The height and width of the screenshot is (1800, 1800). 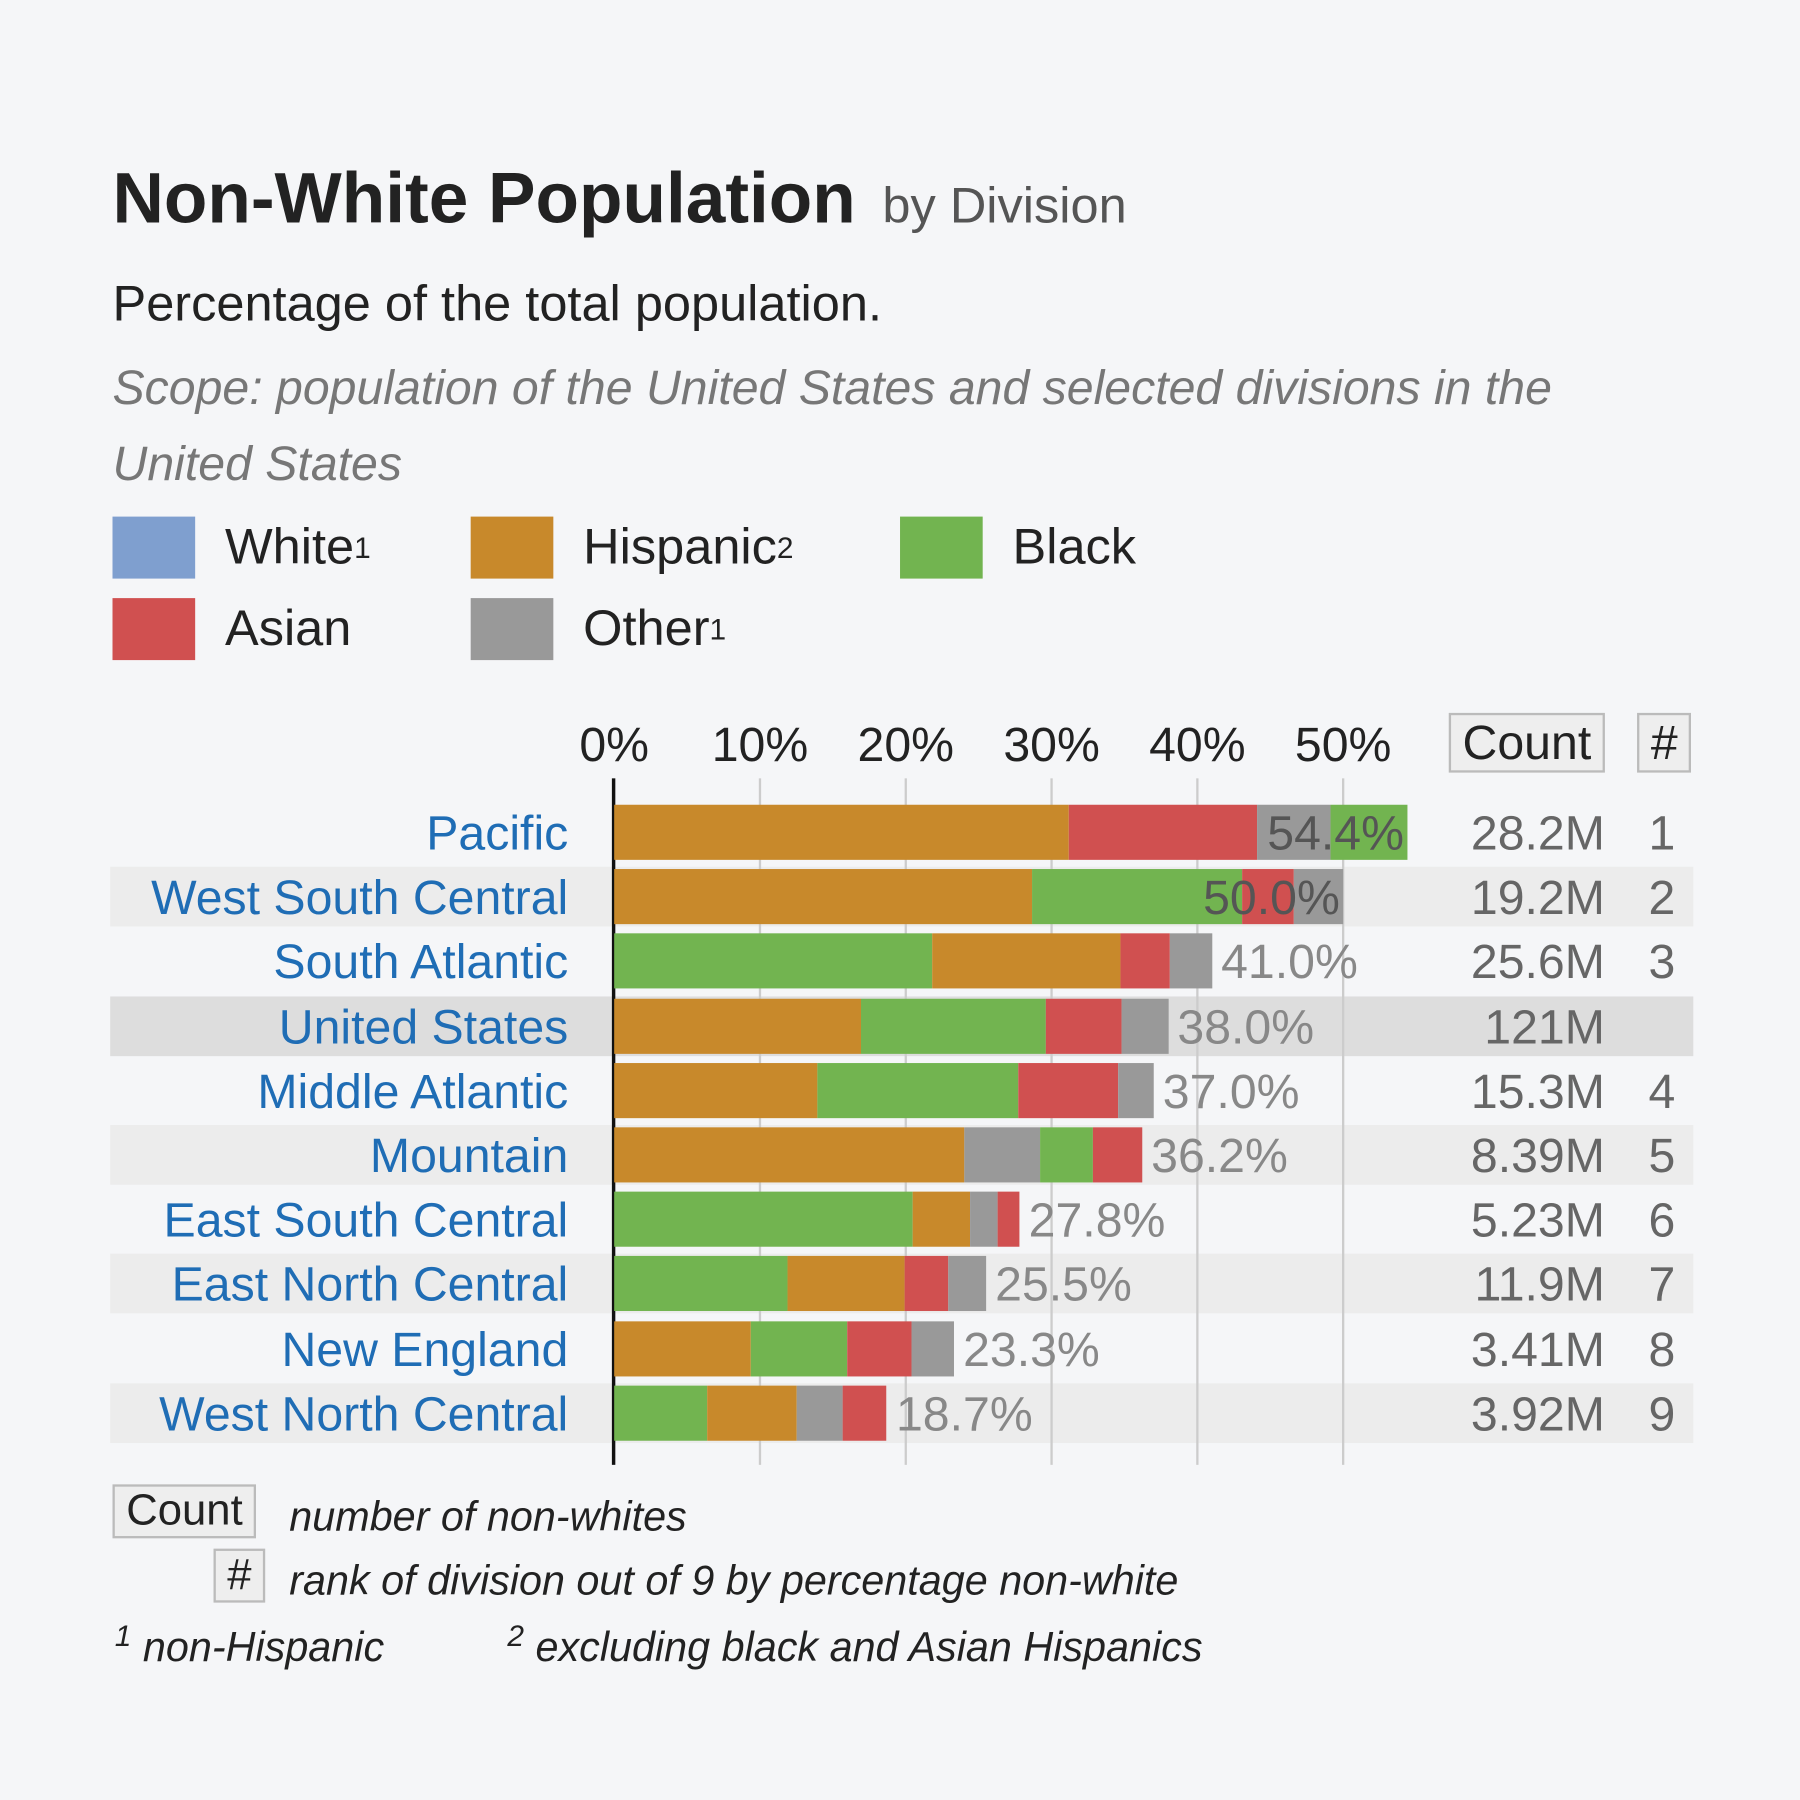 I want to click on legend-label: Black, so click(x=1074, y=547).